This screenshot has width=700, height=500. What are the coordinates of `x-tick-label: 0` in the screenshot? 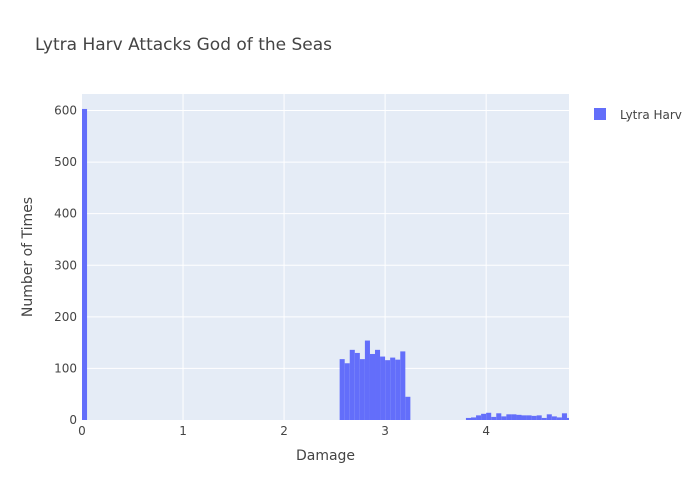 It's located at (82, 431).